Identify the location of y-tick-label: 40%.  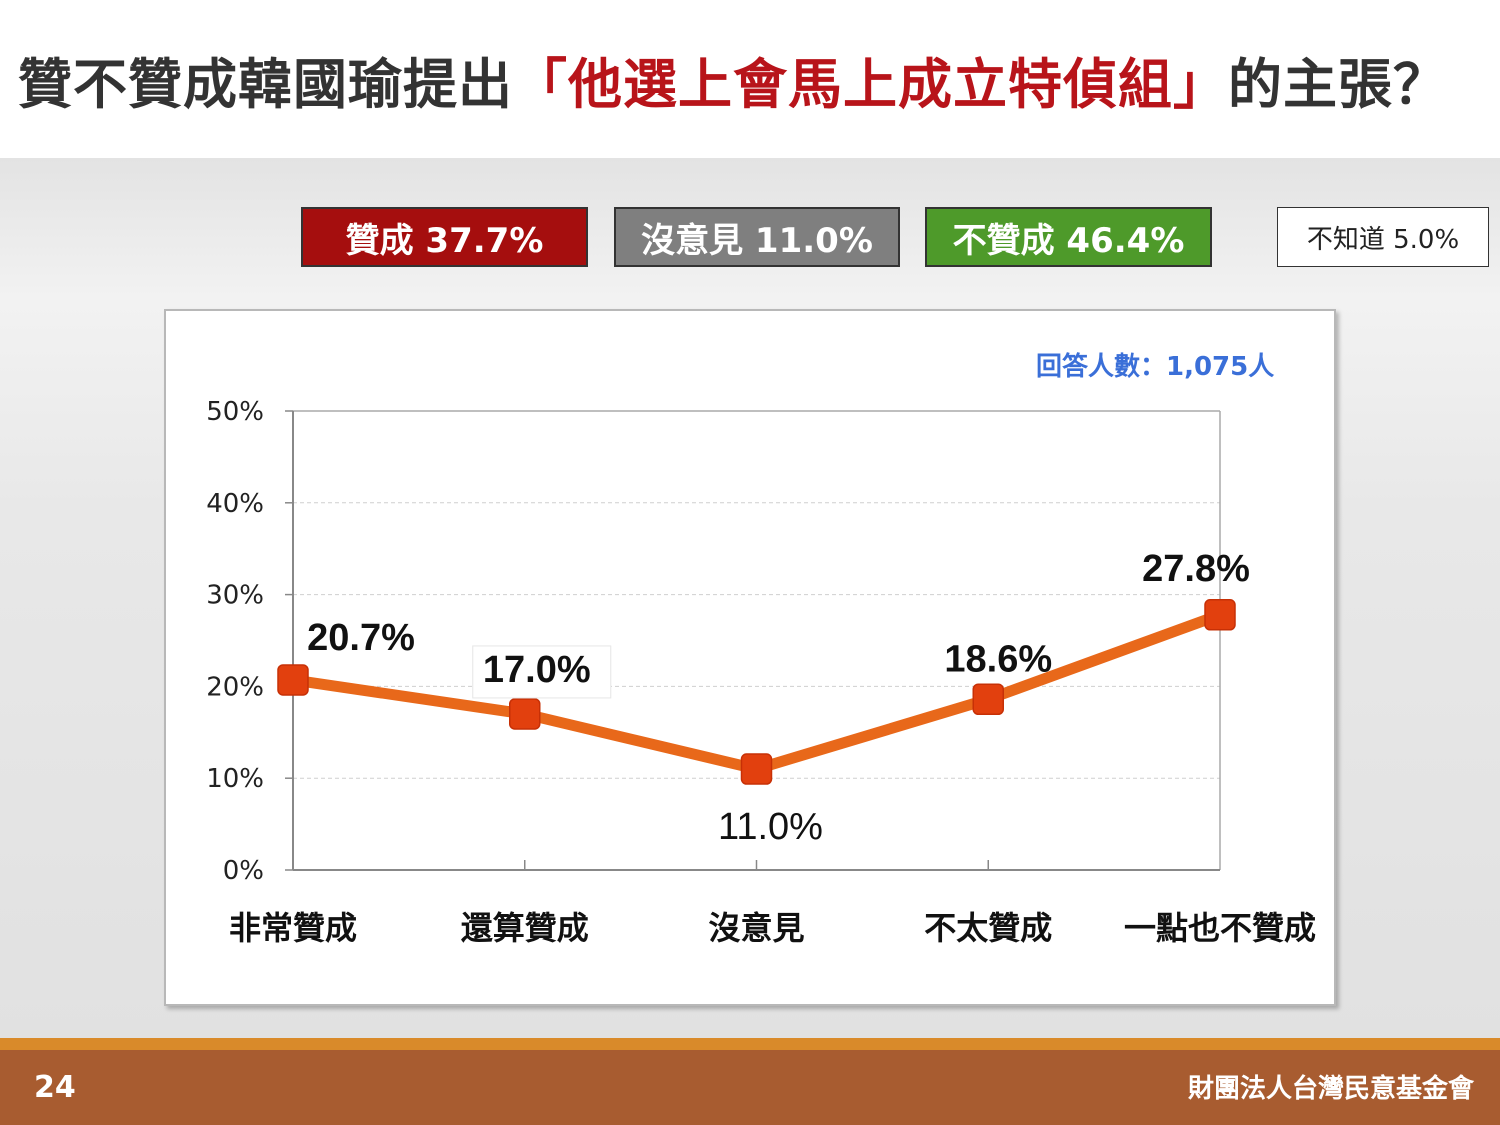
(235, 504).